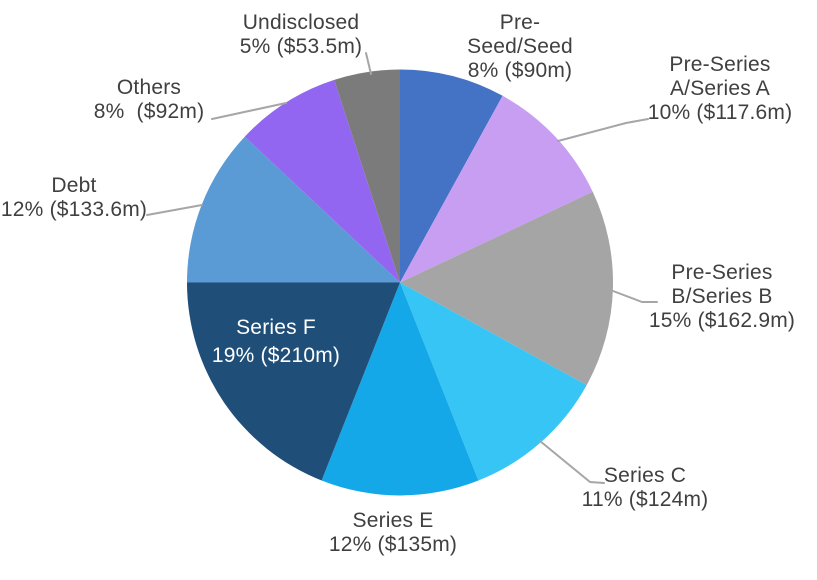  Describe the element at coordinates (276, 342) in the screenshot. I see `label-series-f: Series F 19% ($210m)` at that location.